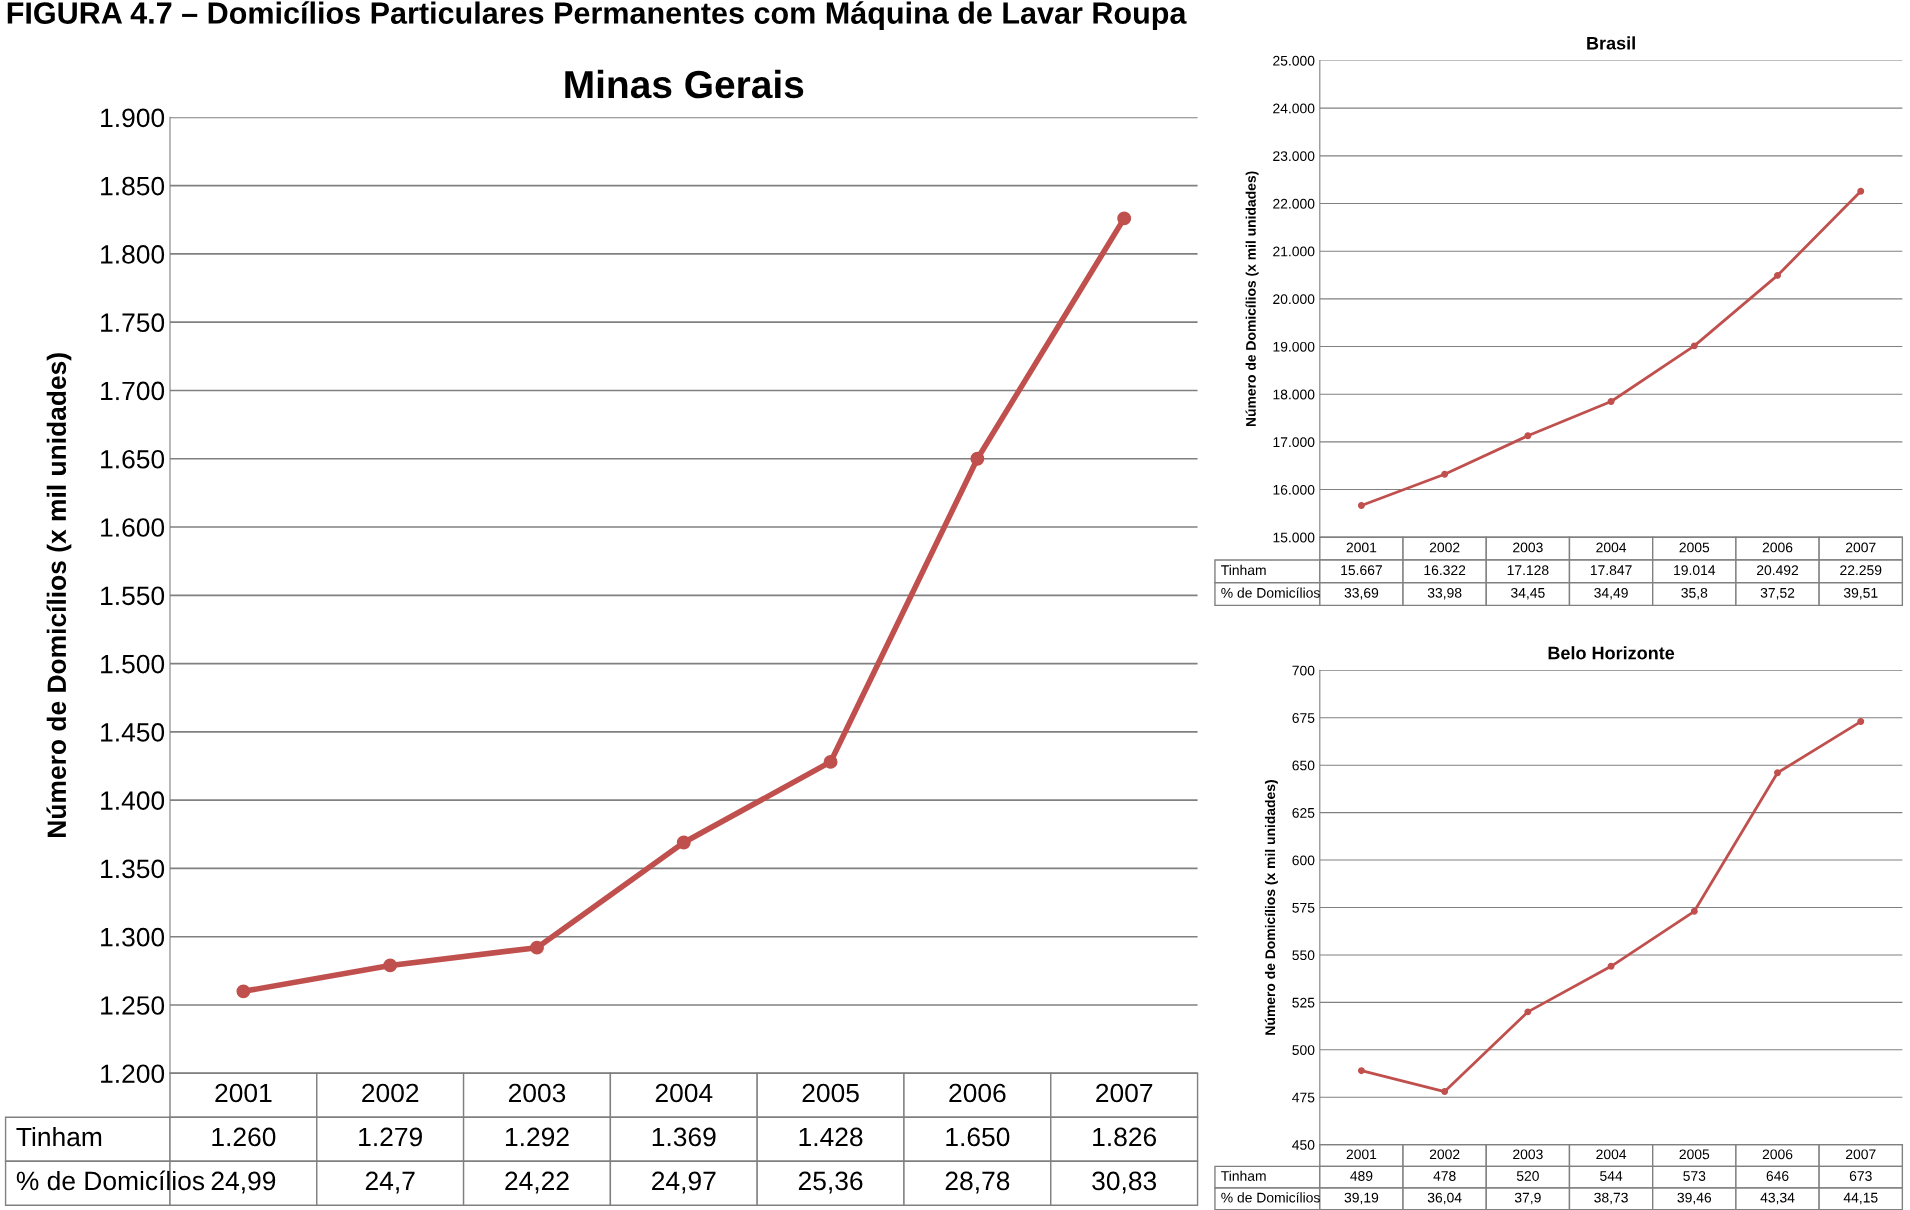 The image size is (1910, 1210). What do you see at coordinates (684, 84) in the screenshot?
I see `chart-title: Minas Gerais` at bounding box center [684, 84].